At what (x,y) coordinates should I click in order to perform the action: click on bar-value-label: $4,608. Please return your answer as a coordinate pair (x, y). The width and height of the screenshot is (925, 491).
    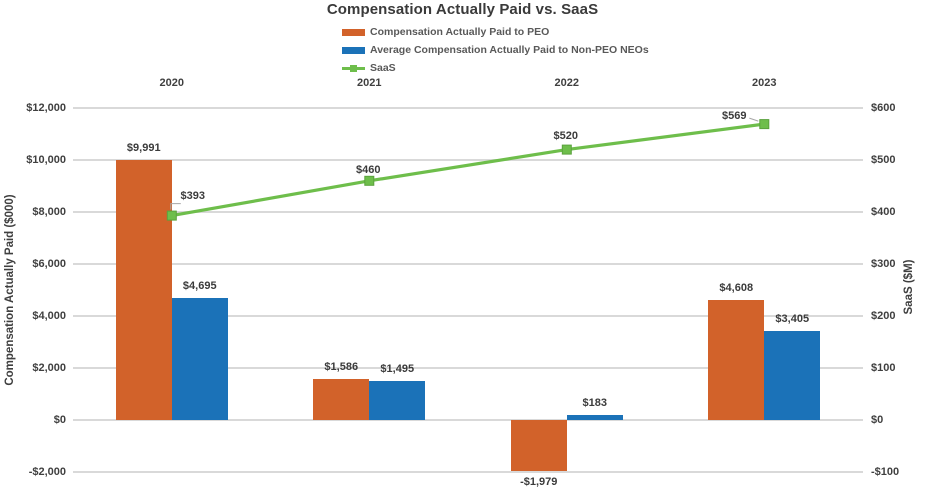
    Looking at the image, I should click on (736, 288).